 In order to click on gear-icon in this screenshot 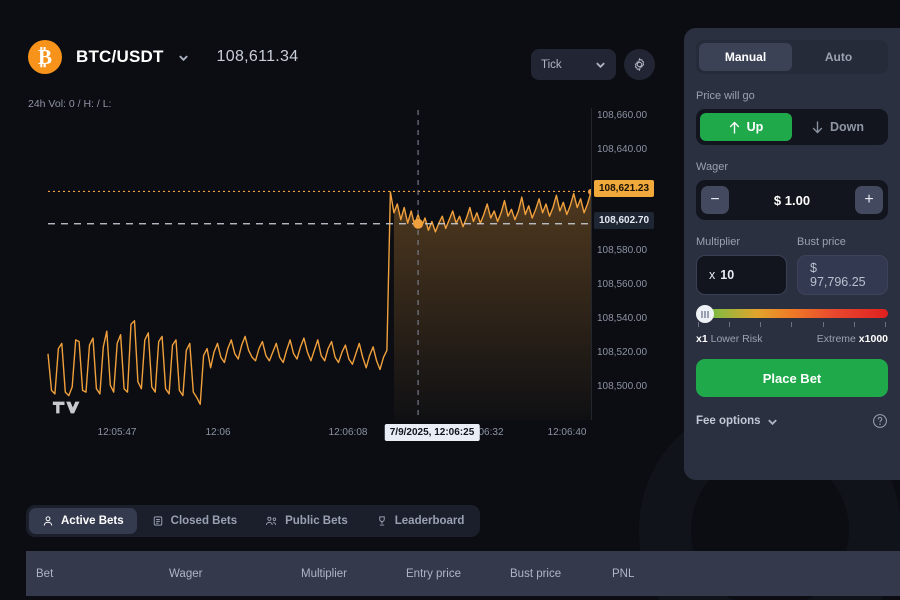, I will do `click(639, 64)`.